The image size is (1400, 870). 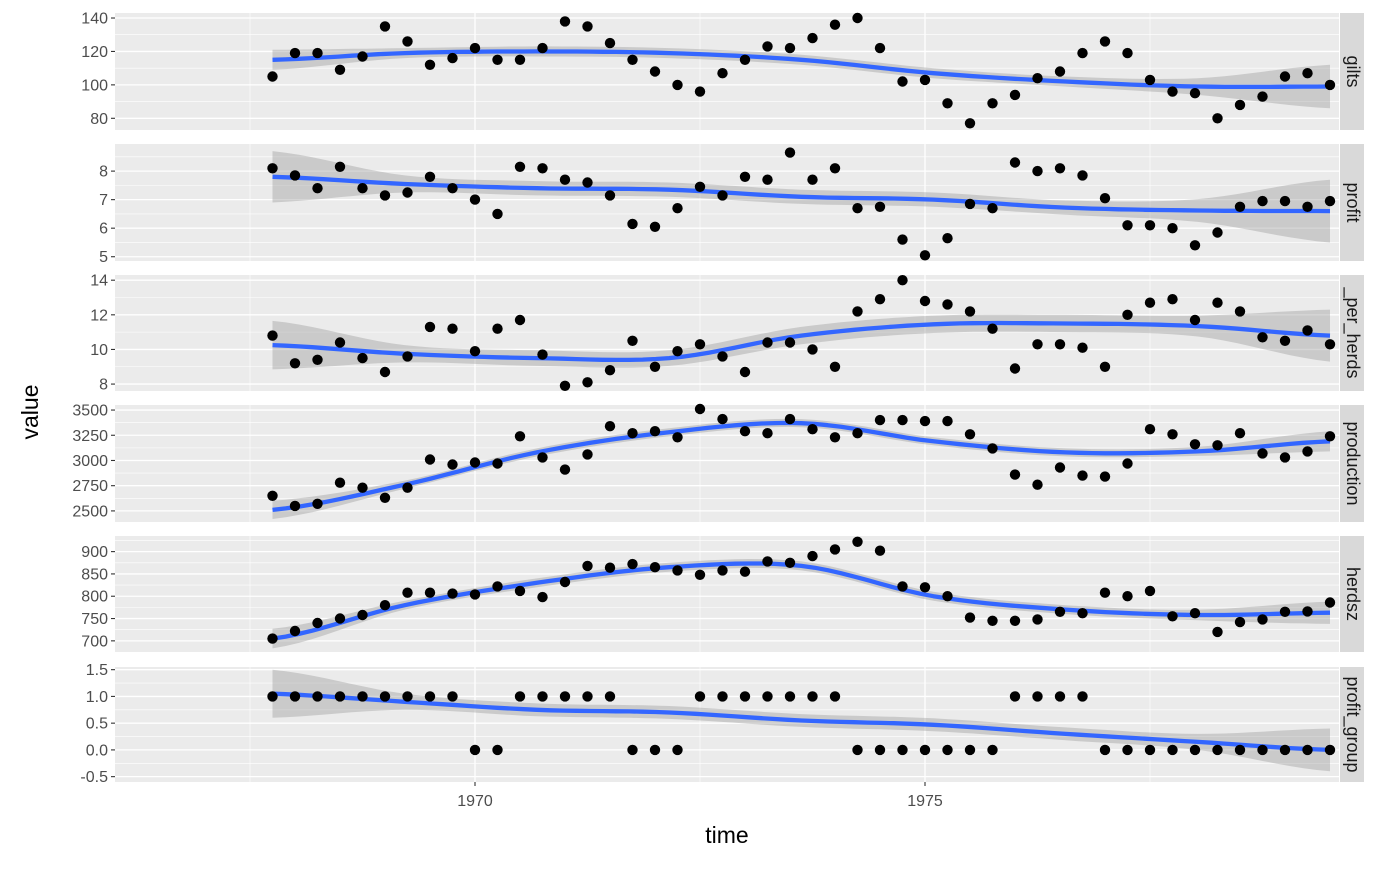 I want to click on y-tick-label: 120, so click(x=94, y=52).